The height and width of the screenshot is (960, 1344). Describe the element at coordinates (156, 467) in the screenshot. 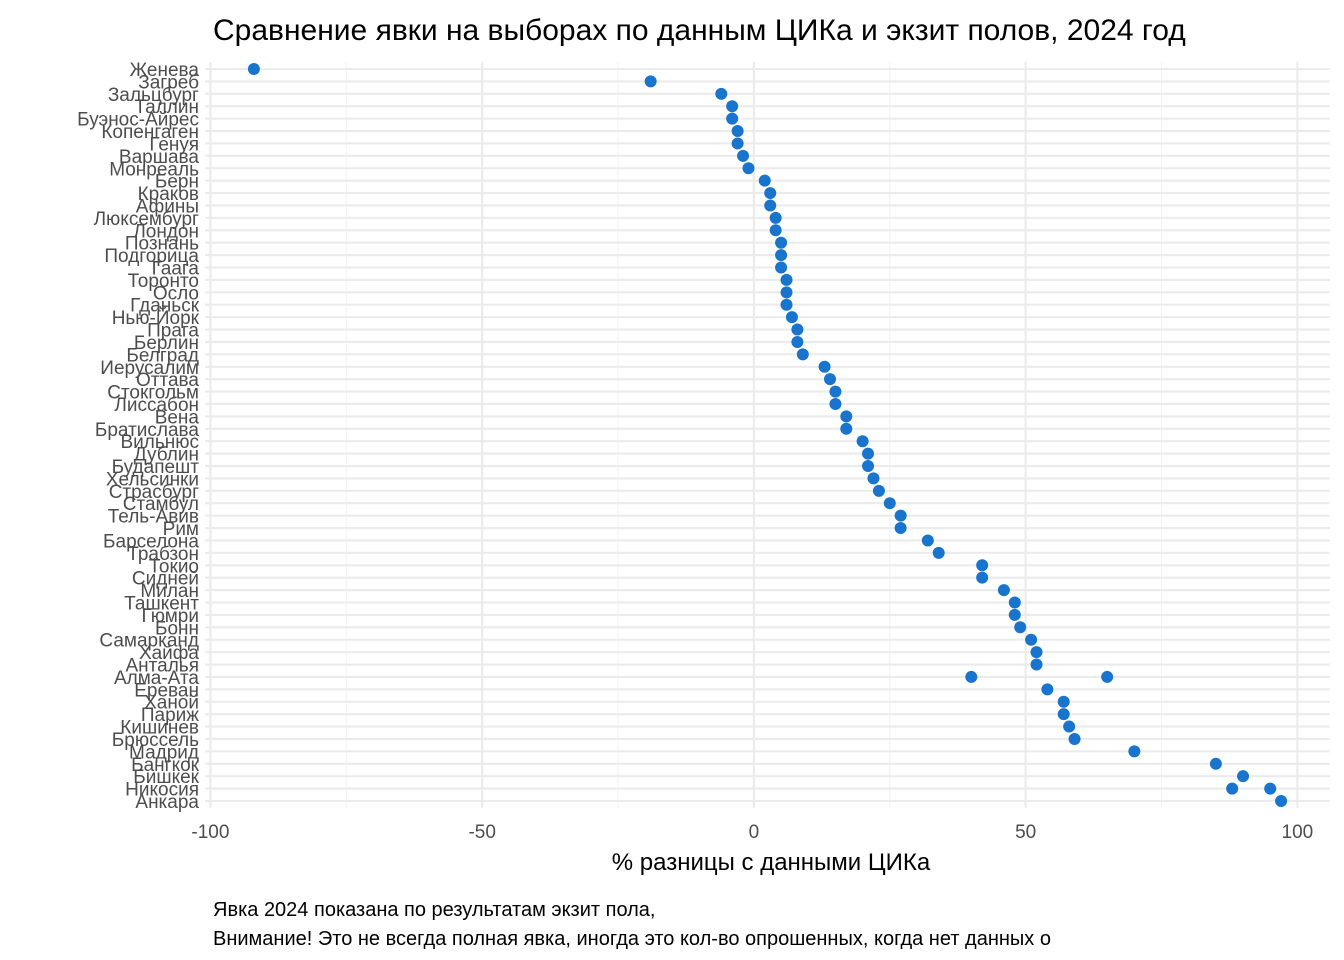

I see `y-tick-label: Будапешт` at that location.